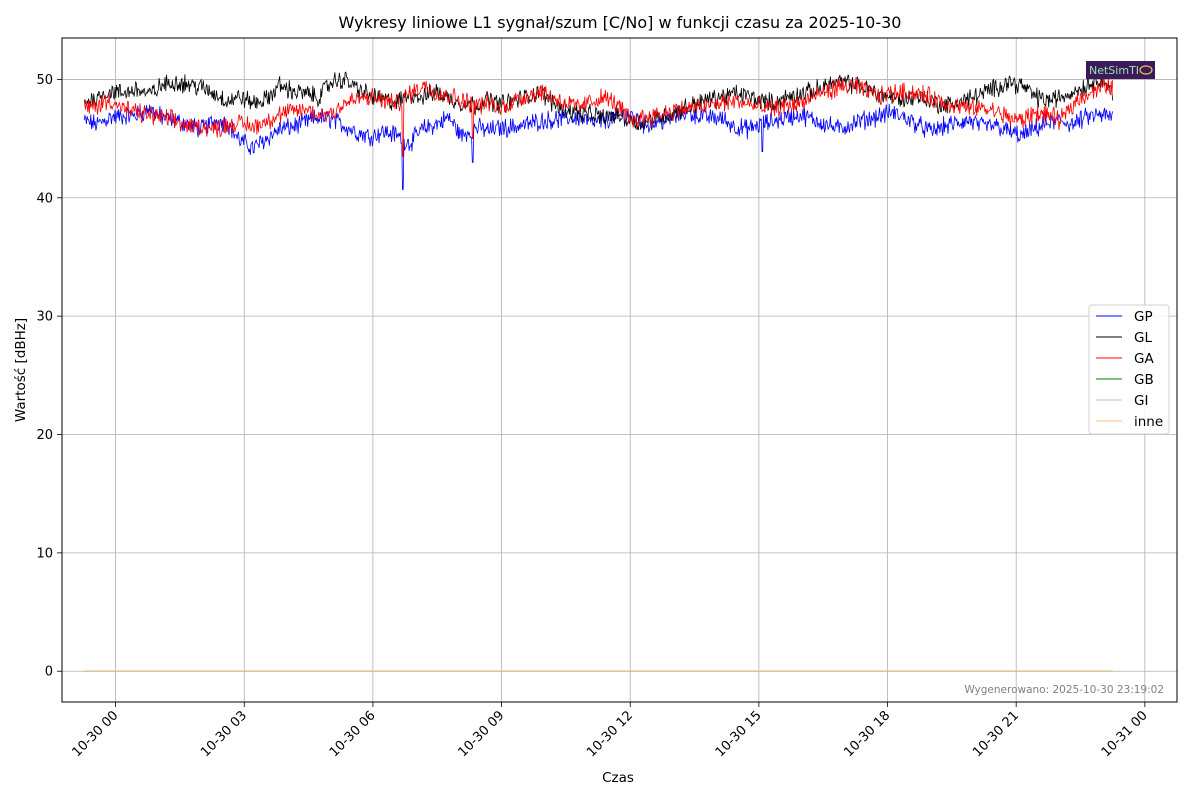 This screenshot has height=800, width=1200. I want to click on series-line-gp, so click(598, 146).